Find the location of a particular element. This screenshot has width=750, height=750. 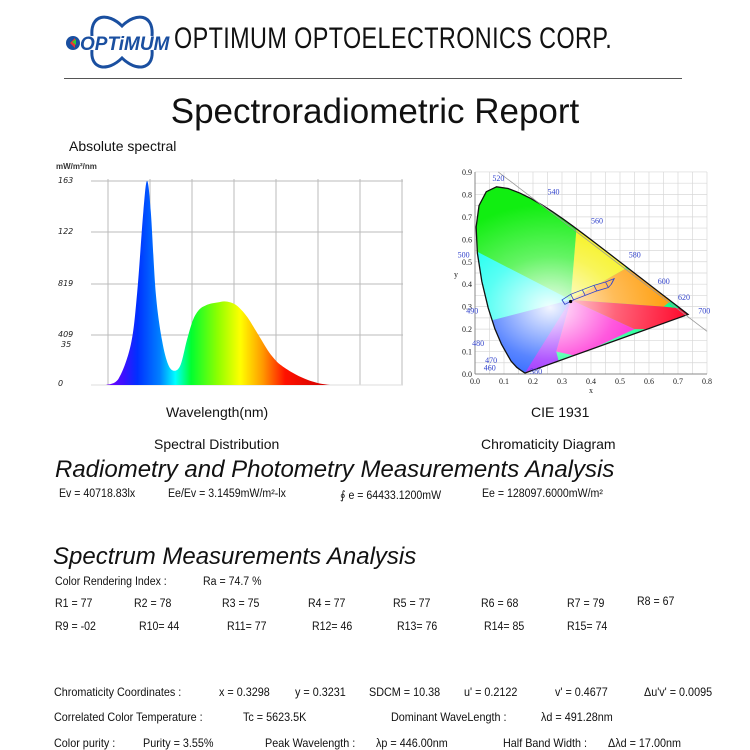

y-tick-label: 0.7 is located at coordinates (467, 217).